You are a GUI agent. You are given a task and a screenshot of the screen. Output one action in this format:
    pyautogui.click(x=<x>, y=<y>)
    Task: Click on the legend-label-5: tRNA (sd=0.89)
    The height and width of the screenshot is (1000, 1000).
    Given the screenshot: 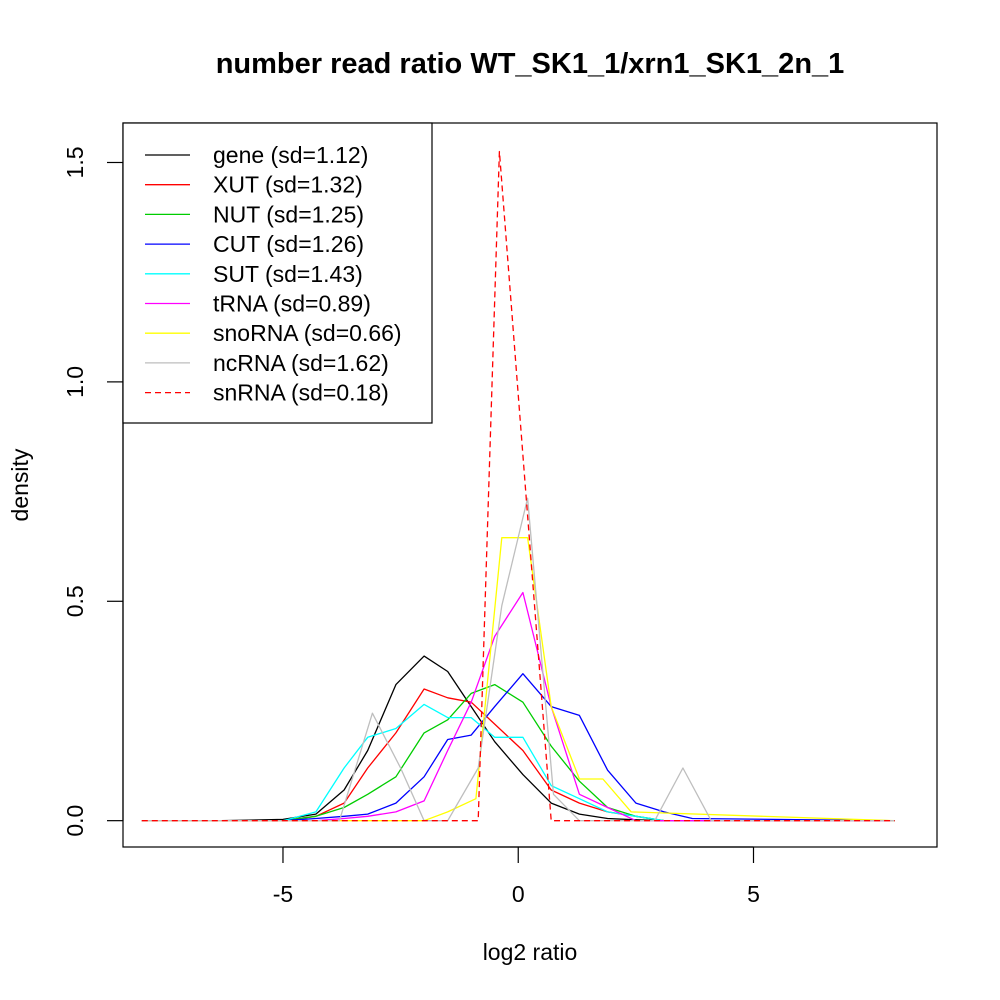 What is the action you would take?
    pyautogui.click(x=292, y=304)
    